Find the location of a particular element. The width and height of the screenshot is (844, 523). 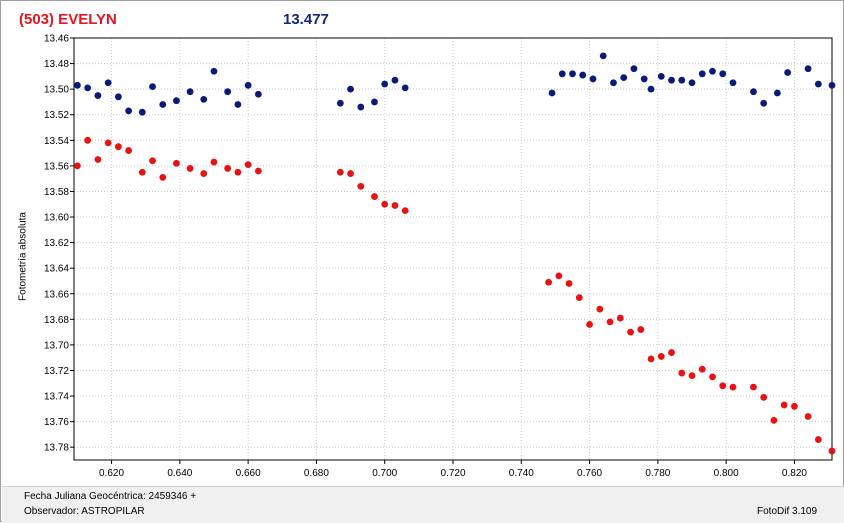

object-name-title: (503) EVELYN is located at coordinates (68, 19).